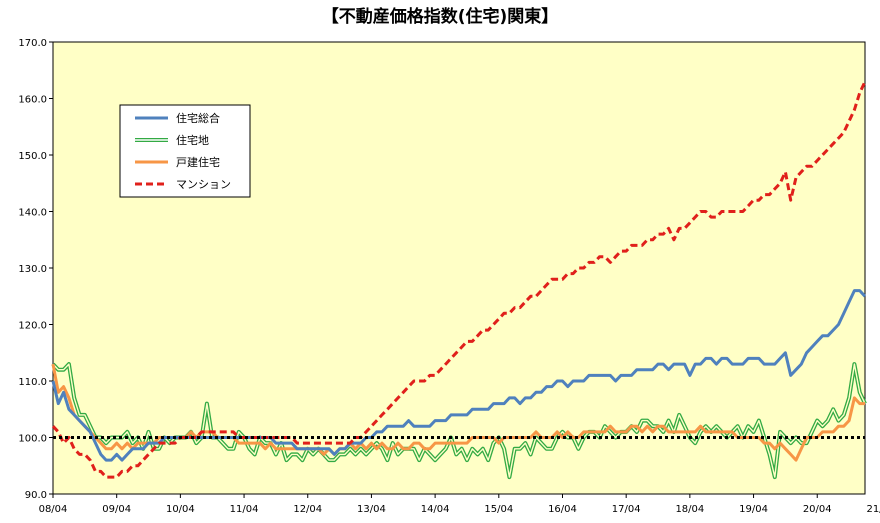 This screenshot has height=523, width=880. What do you see at coordinates (53, 509) in the screenshot?
I see `x-tick-label: 08/04` at bounding box center [53, 509].